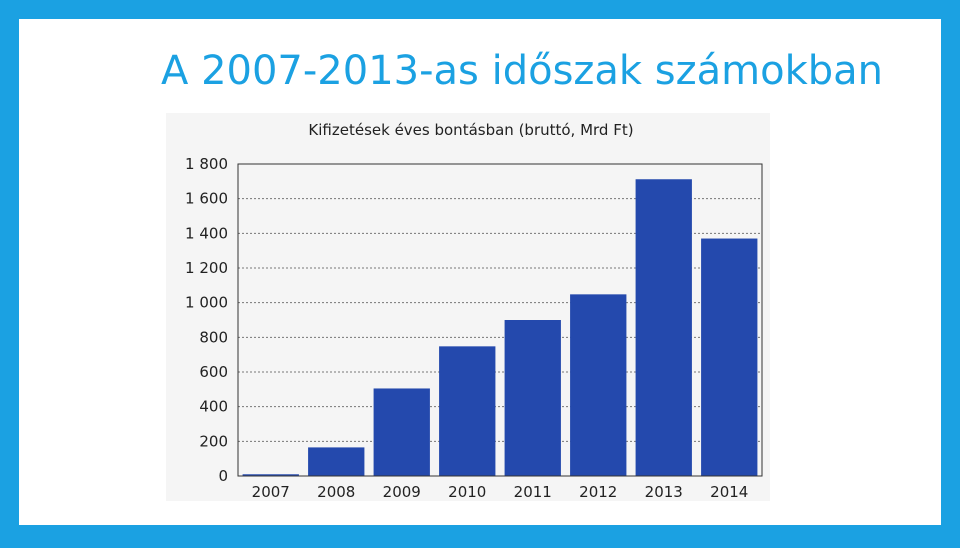 This screenshot has height=548, width=960. Describe the element at coordinates (271, 492) in the screenshot. I see `x-tick-label: 2007` at that location.